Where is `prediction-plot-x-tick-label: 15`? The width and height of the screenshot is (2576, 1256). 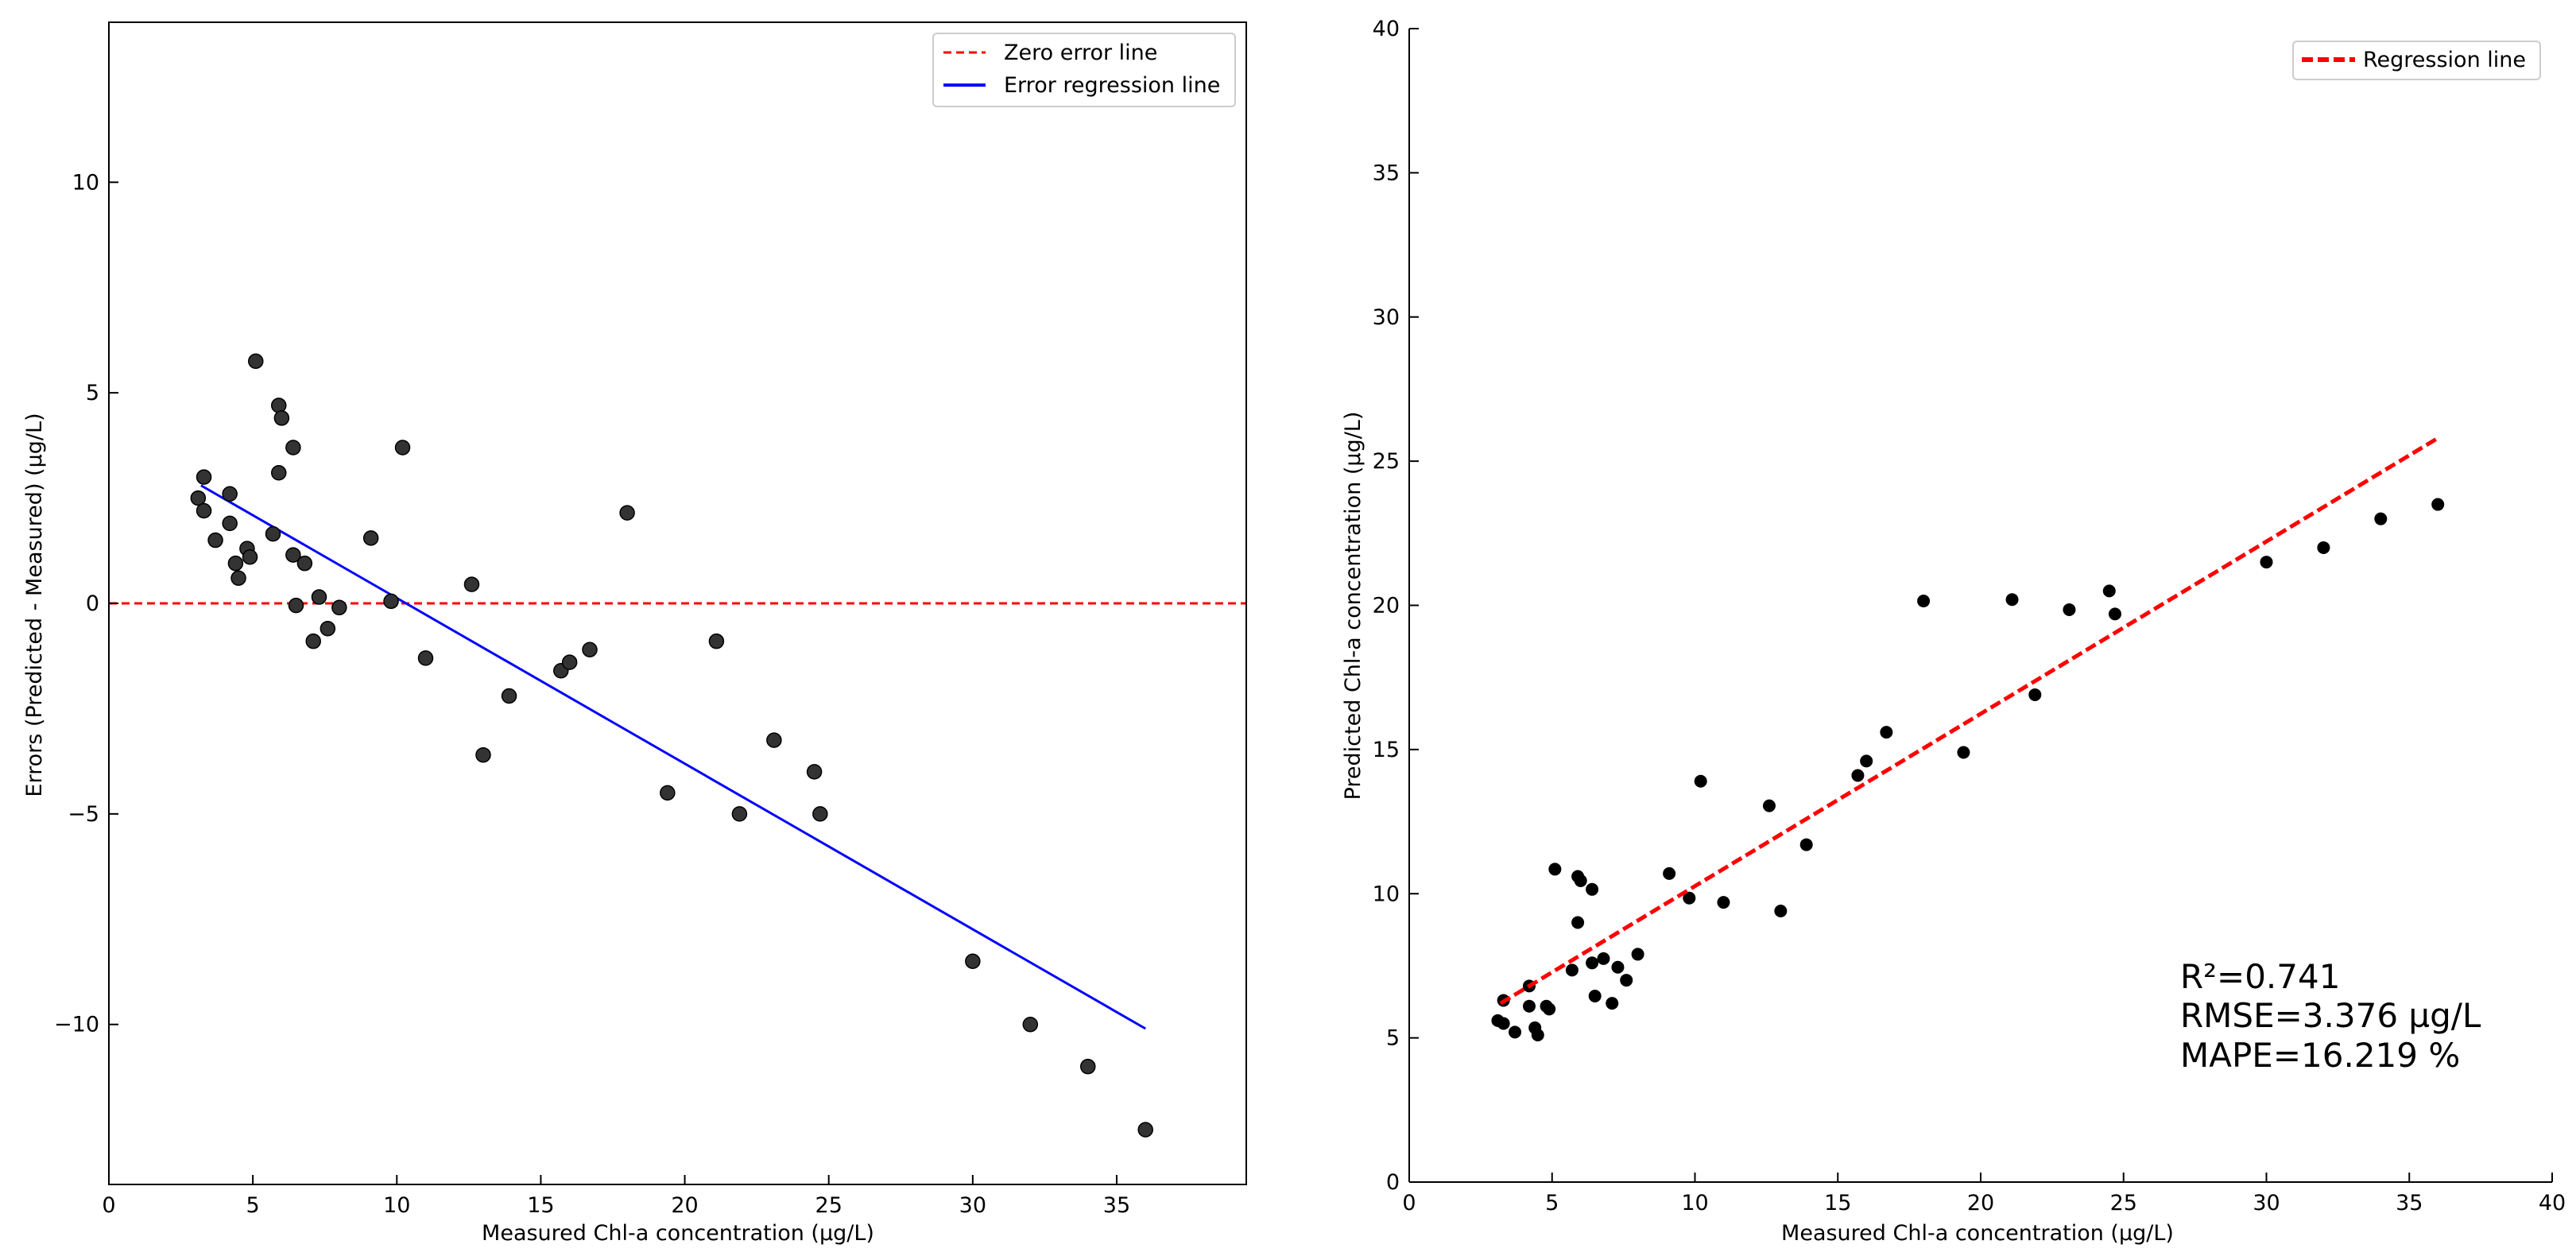 prediction-plot-x-tick-label: 15 is located at coordinates (1837, 1203).